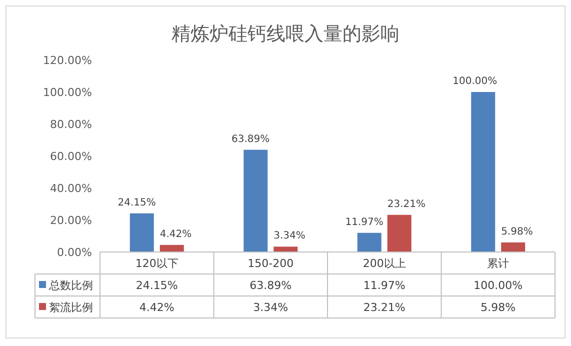  Describe the element at coordinates (406, 204) in the screenshot. I see `text: 23.21%` at that location.